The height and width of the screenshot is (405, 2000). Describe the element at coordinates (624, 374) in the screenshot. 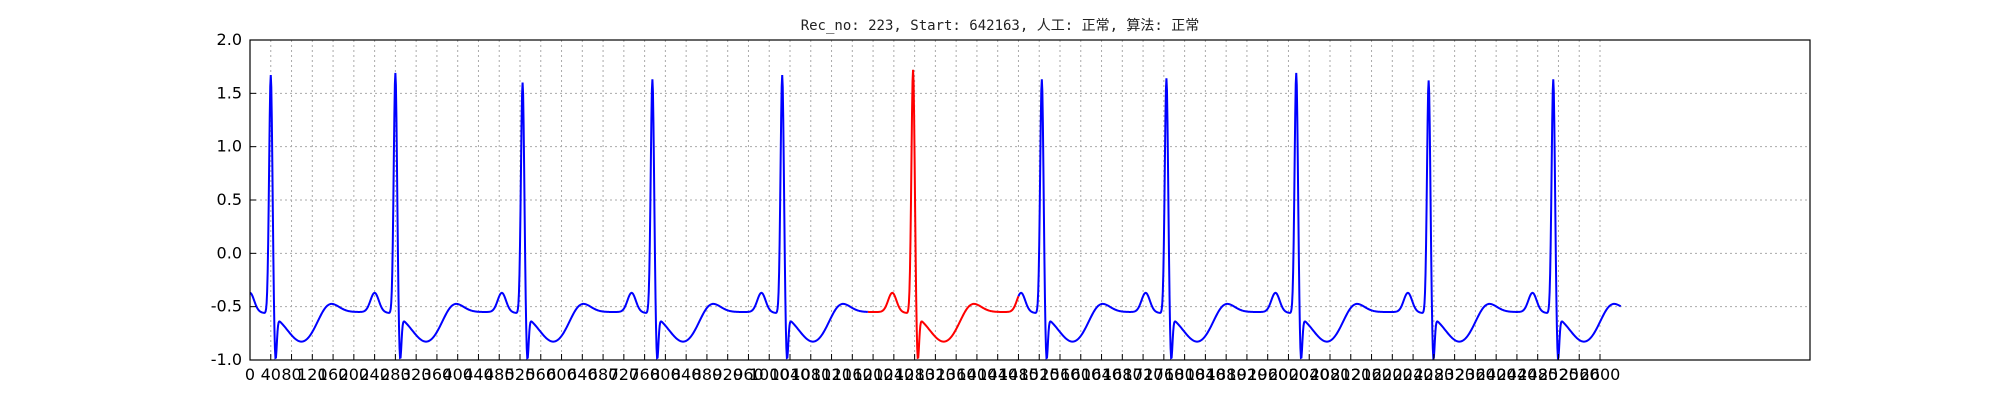

I see `x-tick-label: 720` at that location.